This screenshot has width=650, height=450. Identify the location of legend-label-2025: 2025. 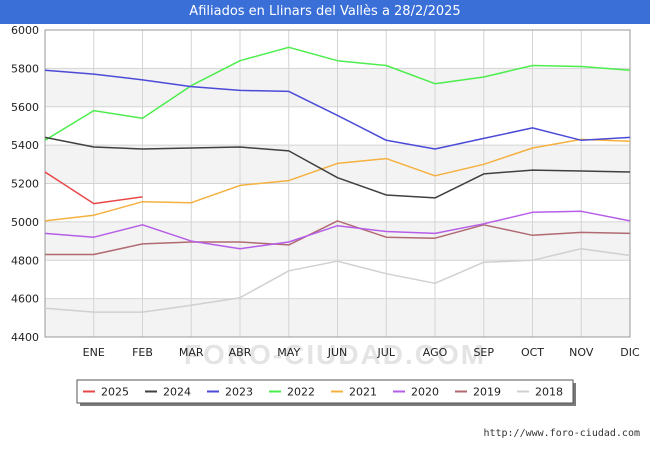
(115, 392).